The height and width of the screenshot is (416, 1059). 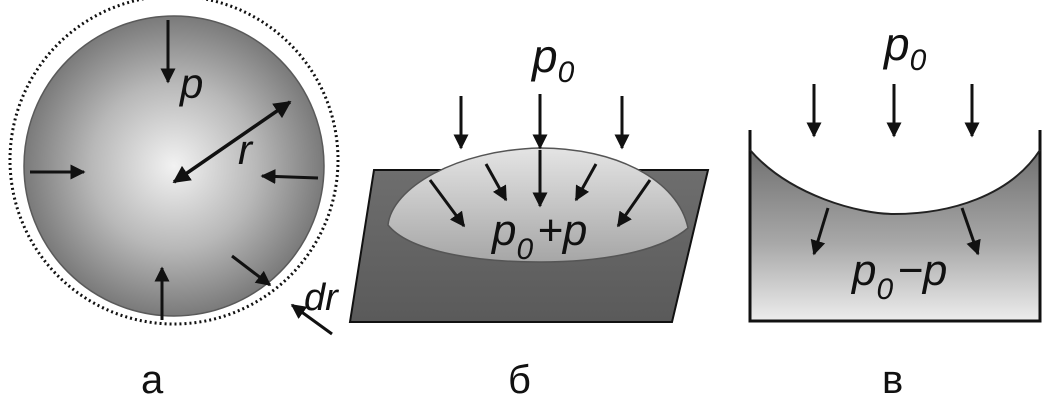 What do you see at coordinates (289, 176) in the screenshot?
I see `pressure-arrow-right` at bounding box center [289, 176].